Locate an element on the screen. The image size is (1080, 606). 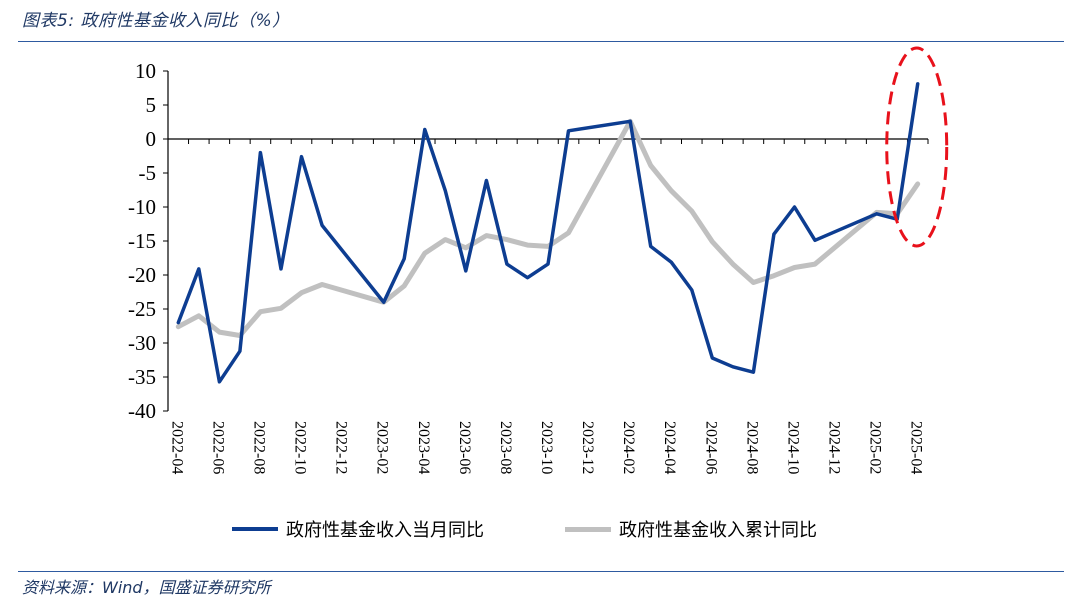
x-tick-label: 2024-08 is located at coordinates (751, 447).